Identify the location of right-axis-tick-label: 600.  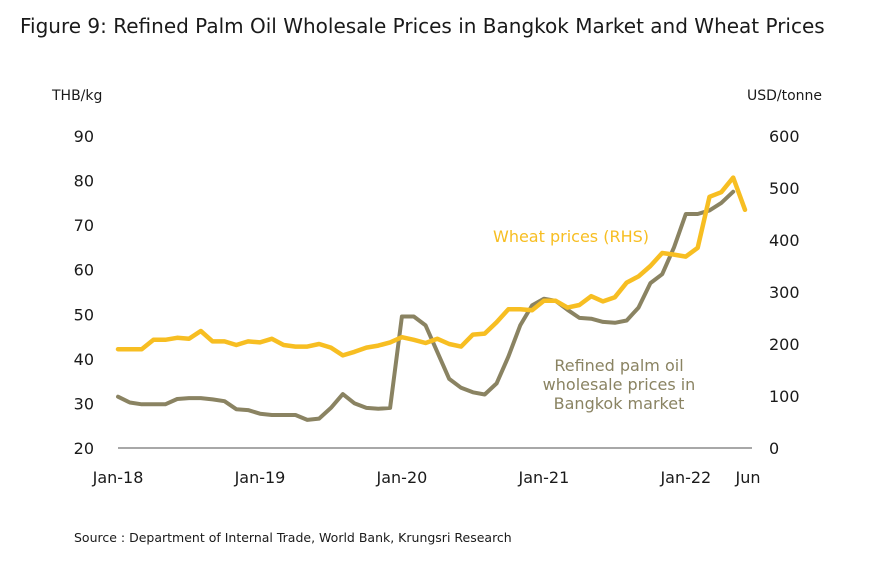
(784, 136).